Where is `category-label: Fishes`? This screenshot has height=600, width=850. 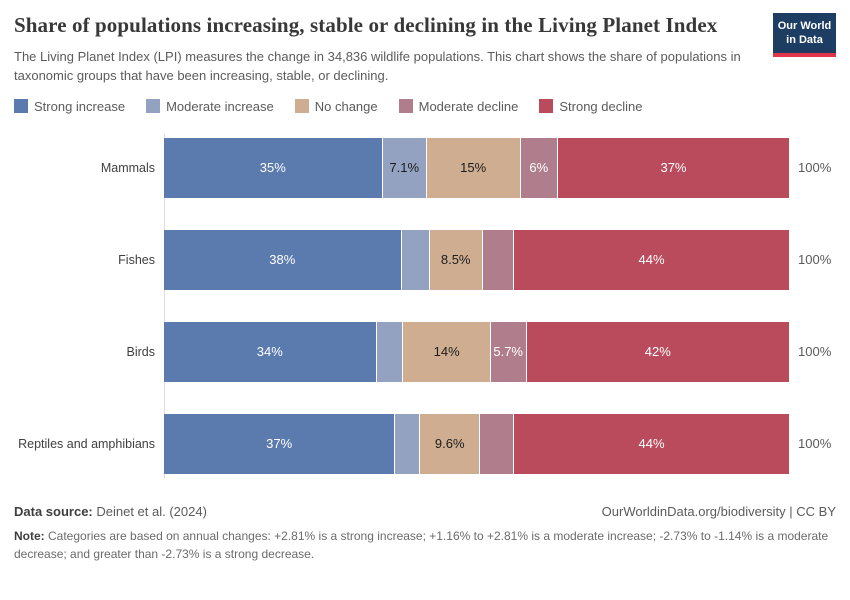 category-label: Fishes is located at coordinates (136, 259).